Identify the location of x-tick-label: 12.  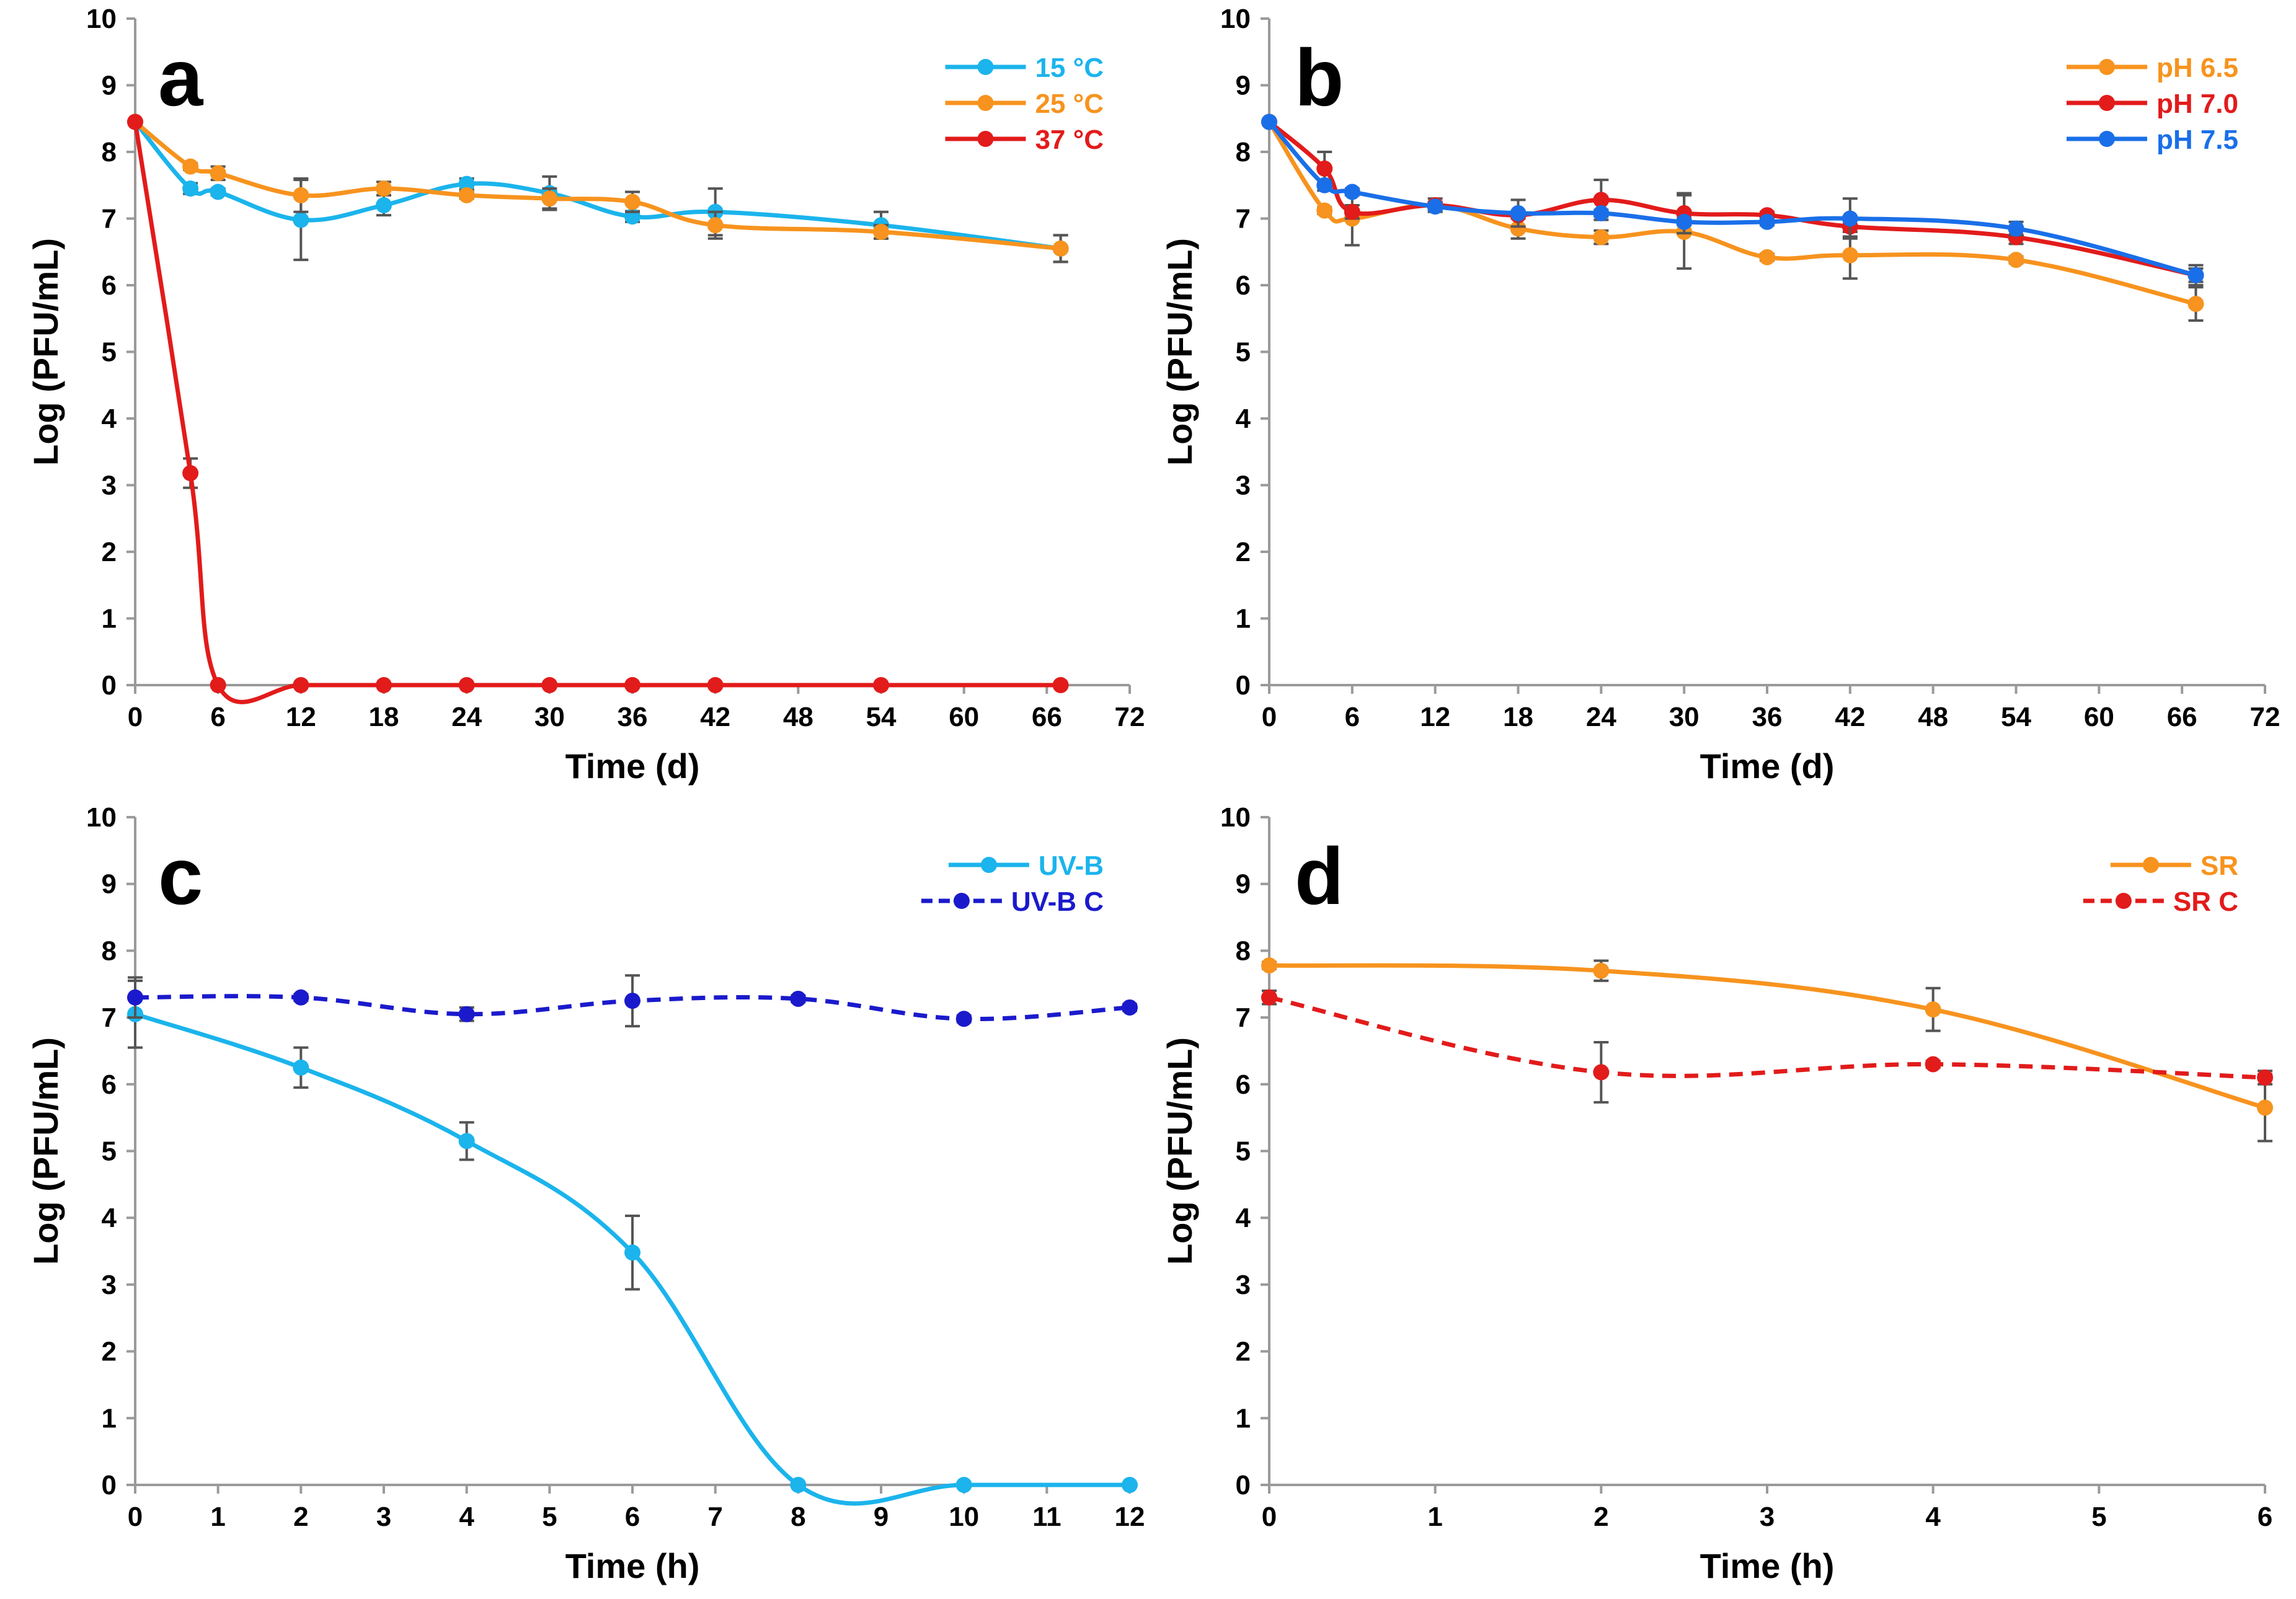
(1435, 717).